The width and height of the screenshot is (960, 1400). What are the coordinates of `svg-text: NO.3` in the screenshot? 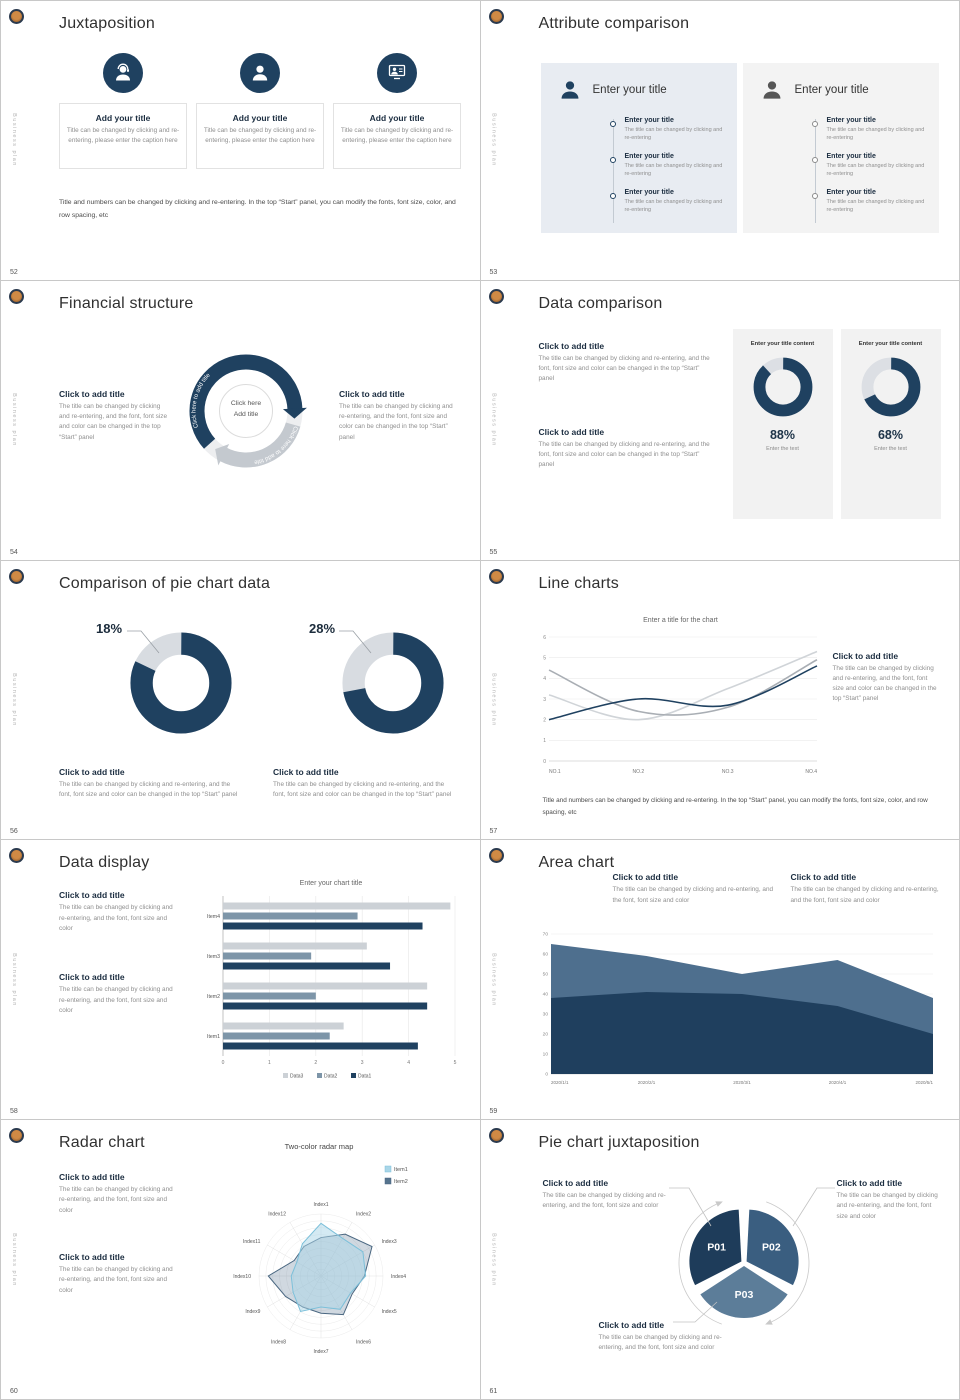 It's located at (727, 772).